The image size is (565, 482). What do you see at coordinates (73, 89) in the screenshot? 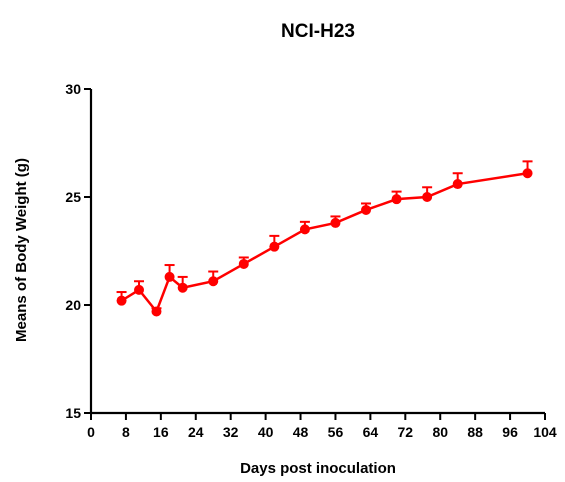
I see `y-tick-label: 30` at bounding box center [73, 89].